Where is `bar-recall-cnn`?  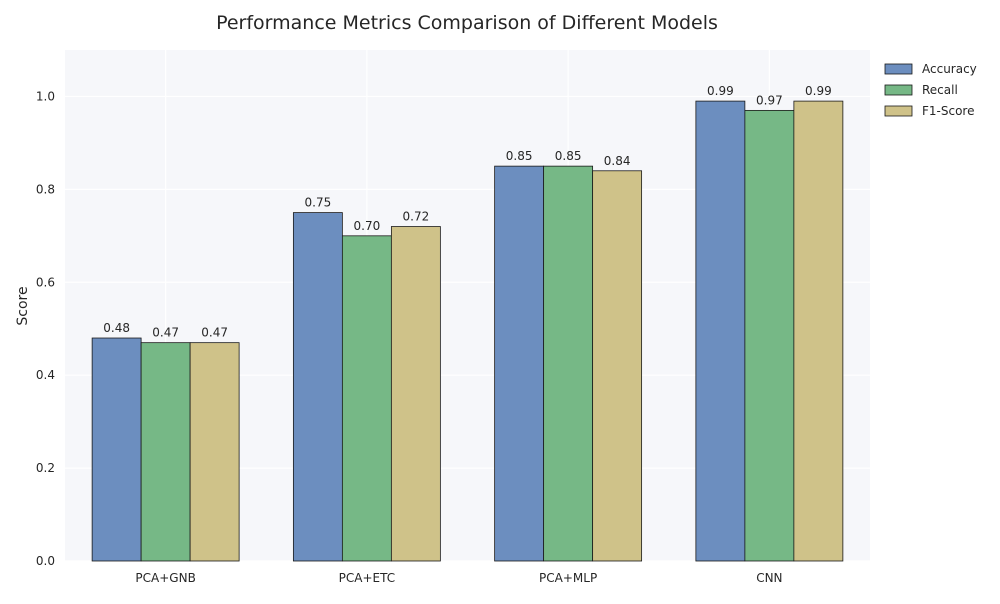 bar-recall-cnn is located at coordinates (769, 335).